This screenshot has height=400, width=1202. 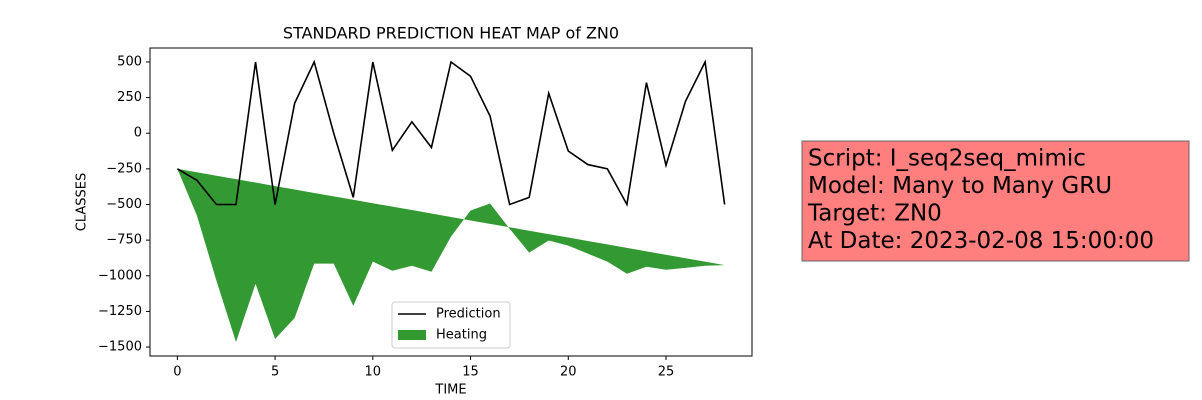 I want to click on annotation-line: Target: ZN0, so click(x=874, y=214).